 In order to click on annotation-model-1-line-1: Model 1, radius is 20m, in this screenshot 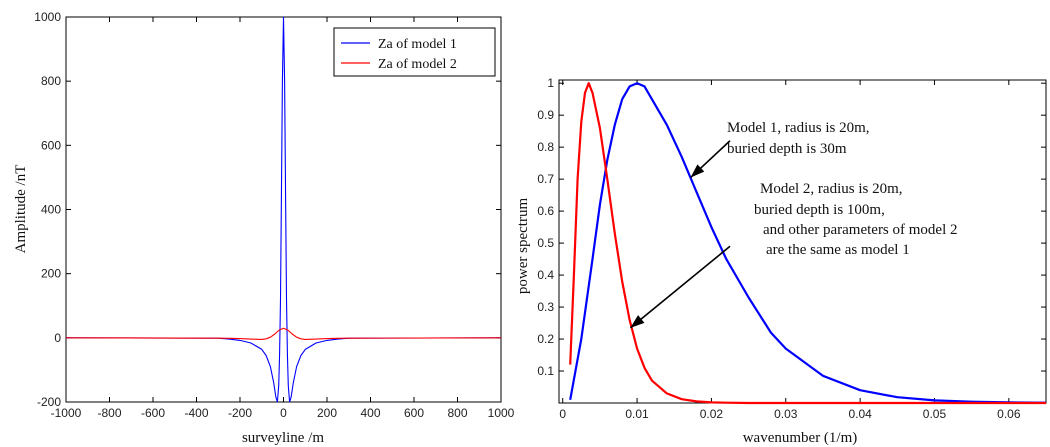, I will do `click(798, 128)`.